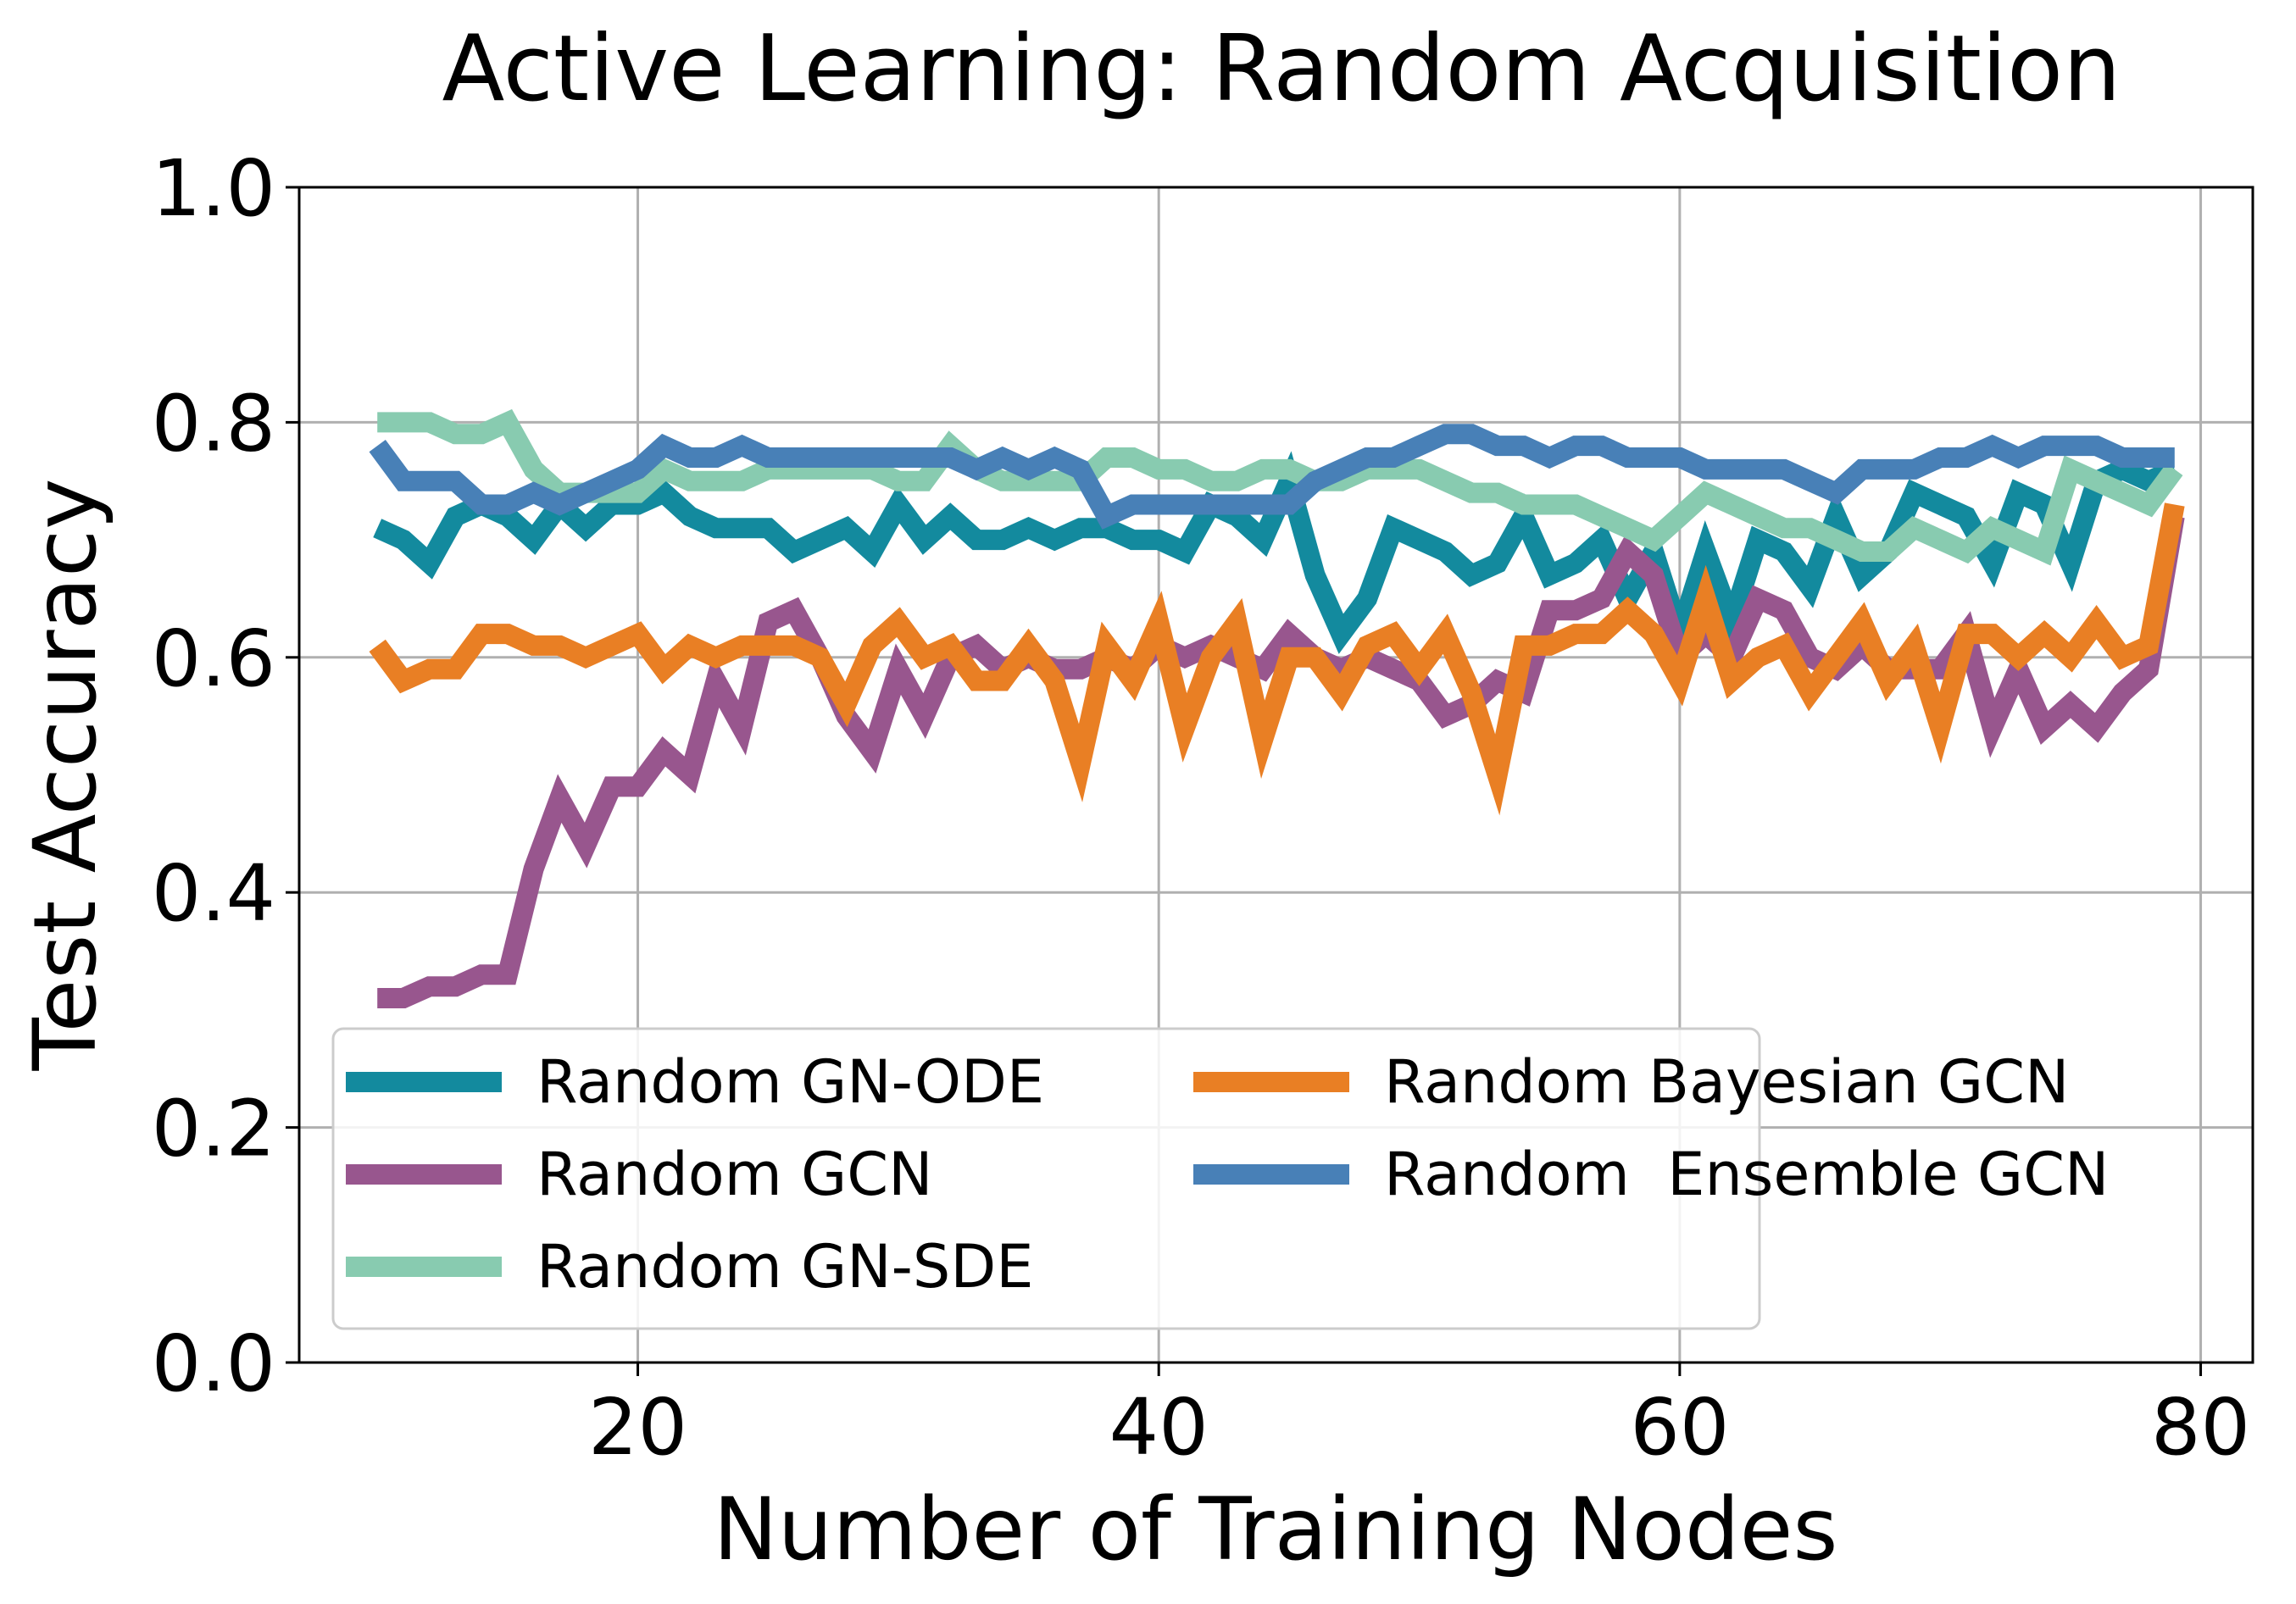  I want to click on legend-item: Random GN-SDE, so click(690, 1267).